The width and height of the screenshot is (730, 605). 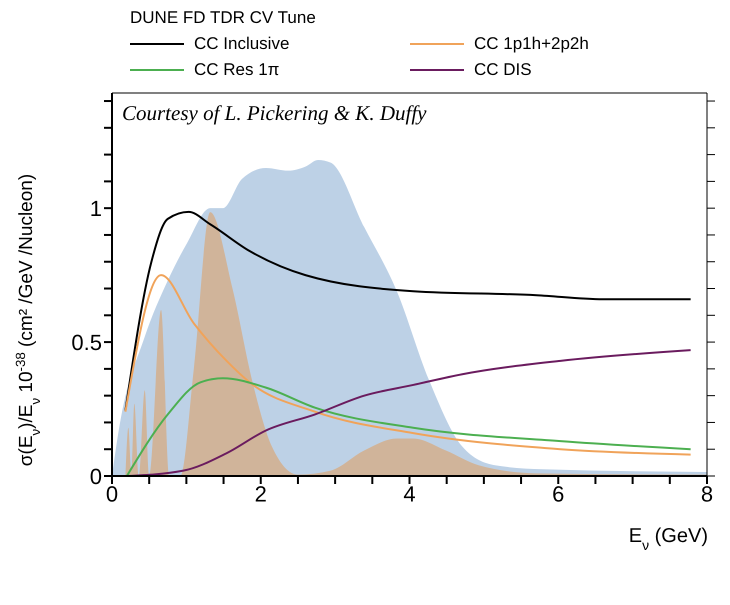 What do you see at coordinates (503, 70) in the screenshot?
I see `legend-label: CC DIS` at bounding box center [503, 70].